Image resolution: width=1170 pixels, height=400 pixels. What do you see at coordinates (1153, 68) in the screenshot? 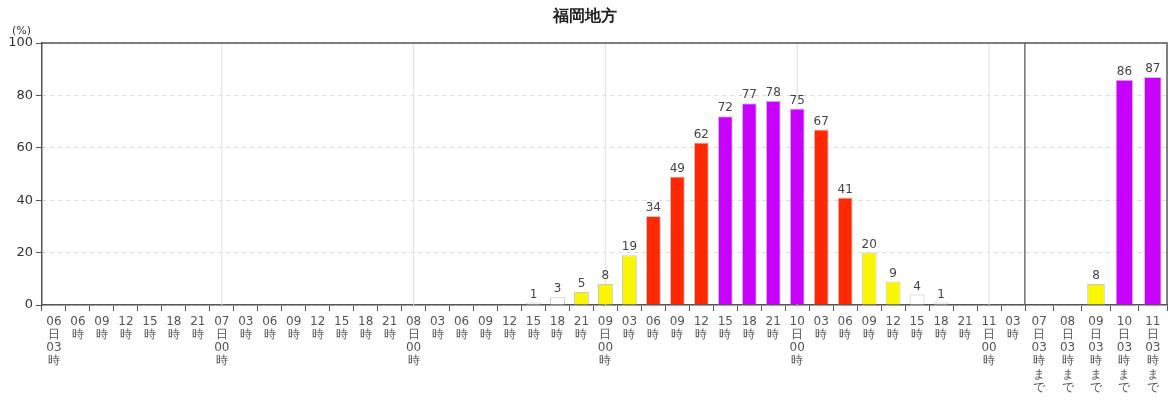
I see `data-label: 87` at bounding box center [1153, 68].